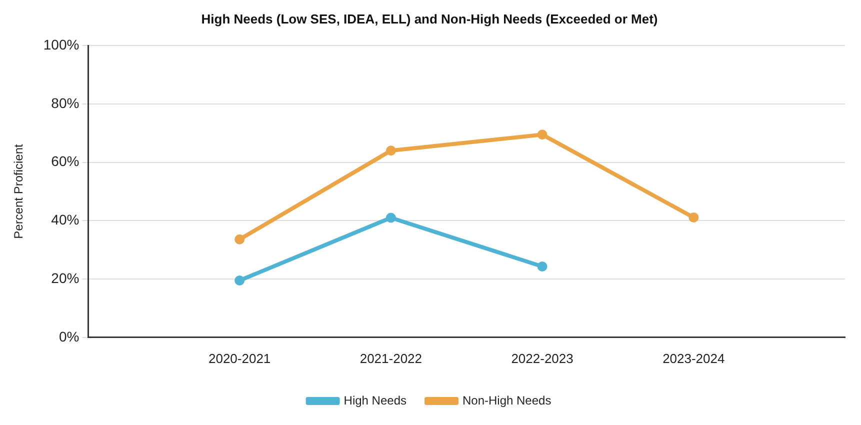  I want to click on y-axis-title: Percent Proficient, so click(19, 191).